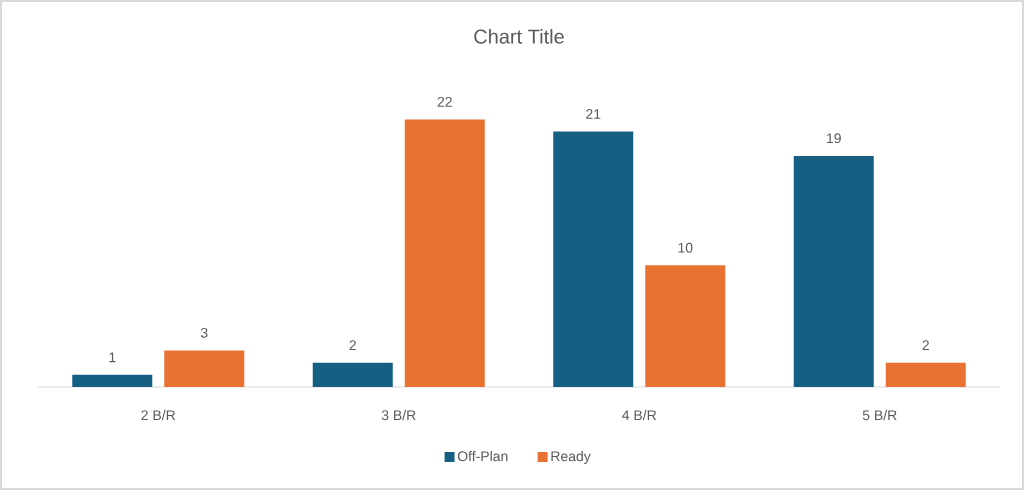 This screenshot has height=490, width=1024. Describe the element at coordinates (482, 456) in the screenshot. I see `legend-label: Off-Plan` at that location.